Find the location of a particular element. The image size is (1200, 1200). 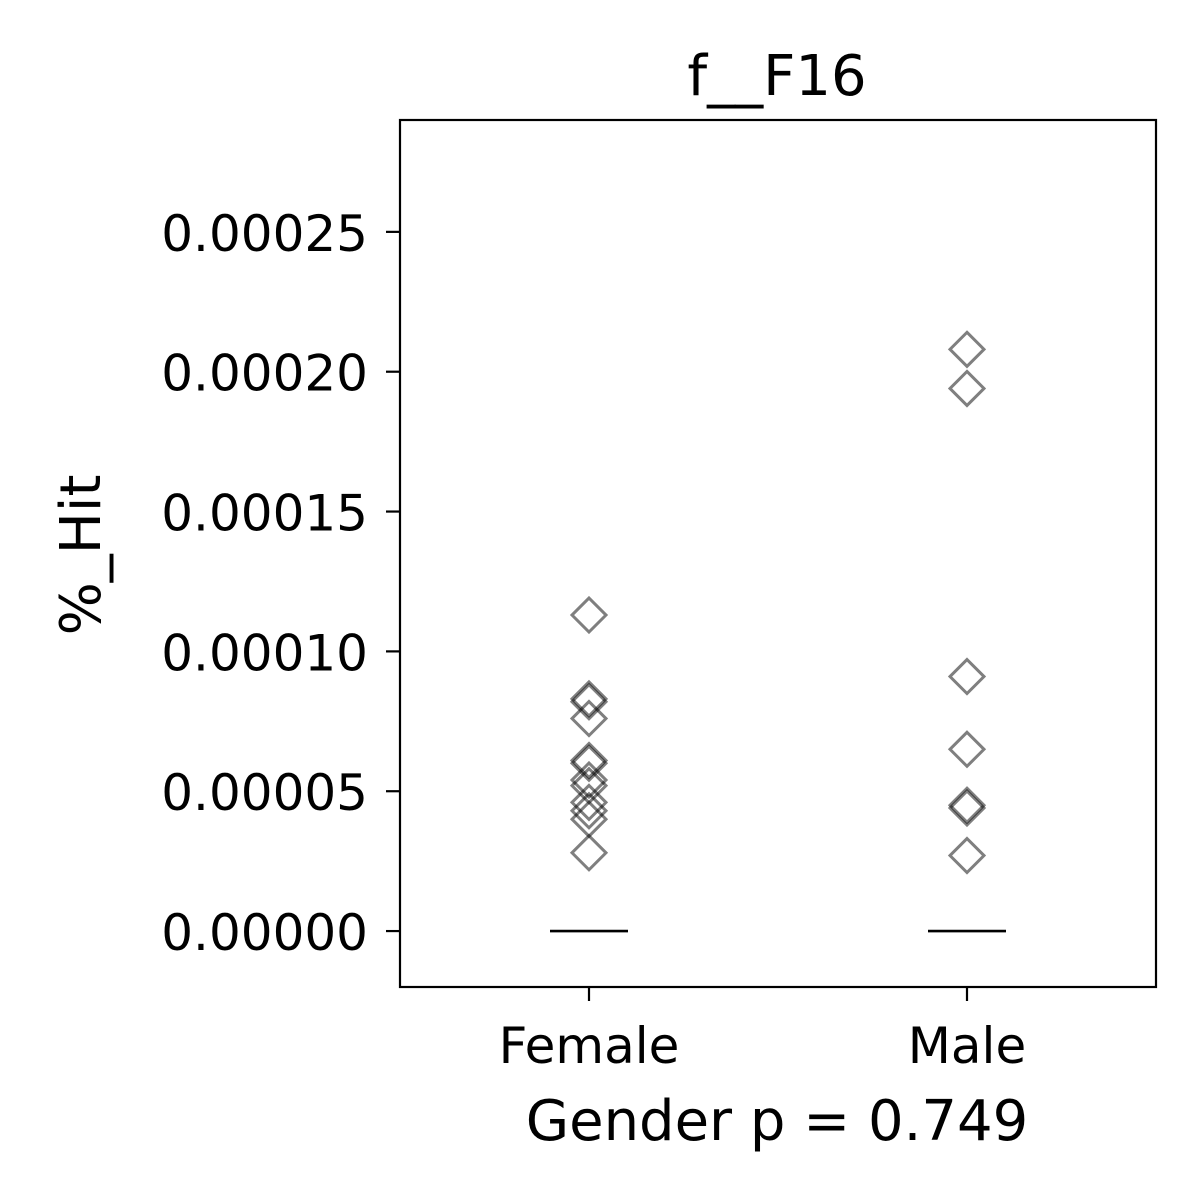

y-tick-label: 0.00015 is located at coordinates (264, 514).